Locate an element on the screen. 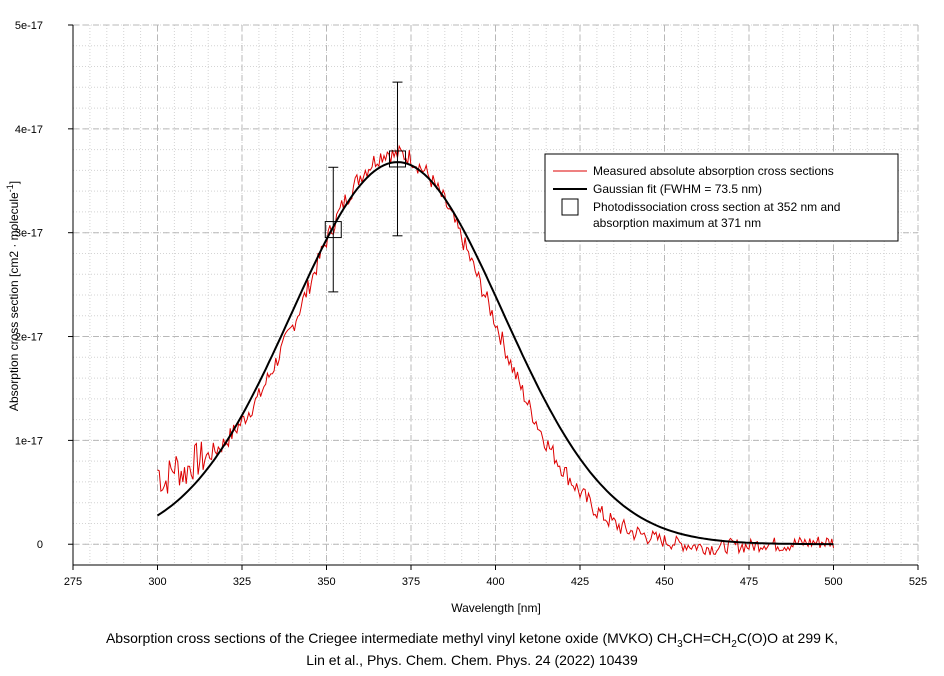  y-tick-label: 3e-17 is located at coordinates (29, 234).